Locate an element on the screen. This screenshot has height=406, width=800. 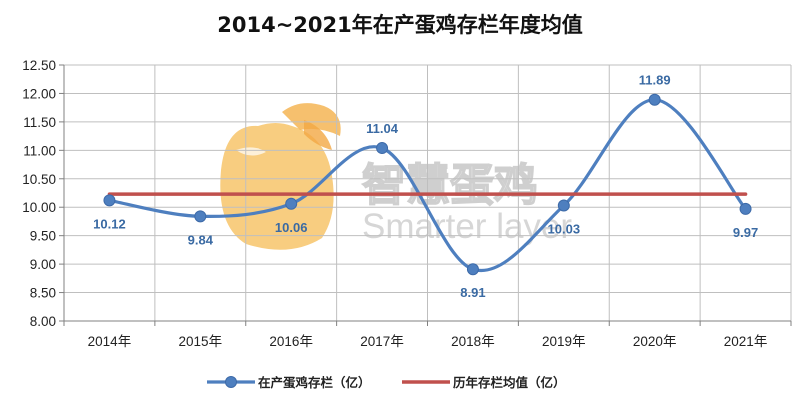
legend-label-series-1: 在产蛋鸡存栏（亿） is located at coordinates (314, 382).